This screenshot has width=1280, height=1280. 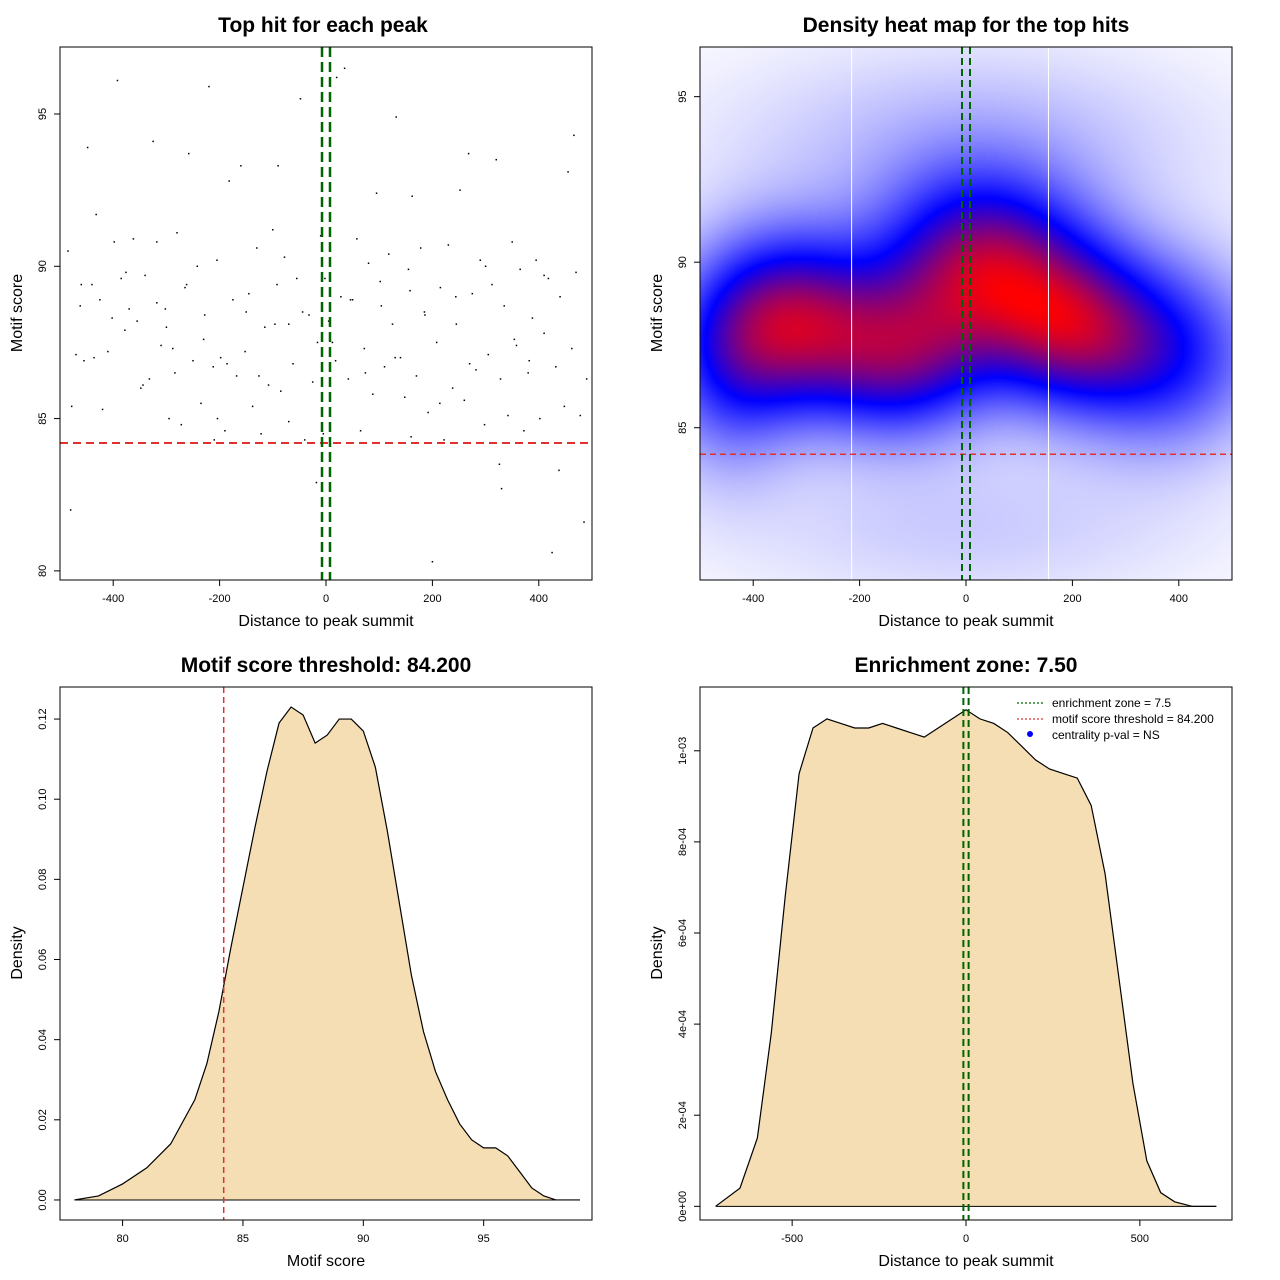 I want to click on panel-title: Enrichment zone: 7.50, so click(x=966, y=665).